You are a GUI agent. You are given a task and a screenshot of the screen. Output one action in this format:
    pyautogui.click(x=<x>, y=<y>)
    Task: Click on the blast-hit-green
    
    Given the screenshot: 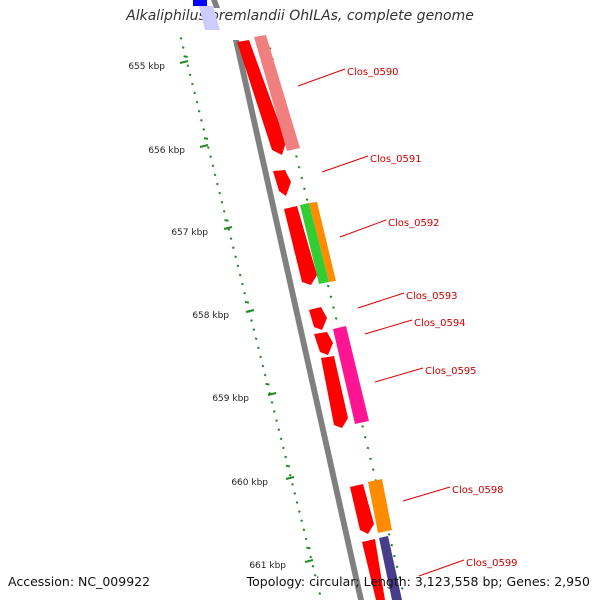 What is the action you would take?
    pyautogui.click(x=314, y=243)
    